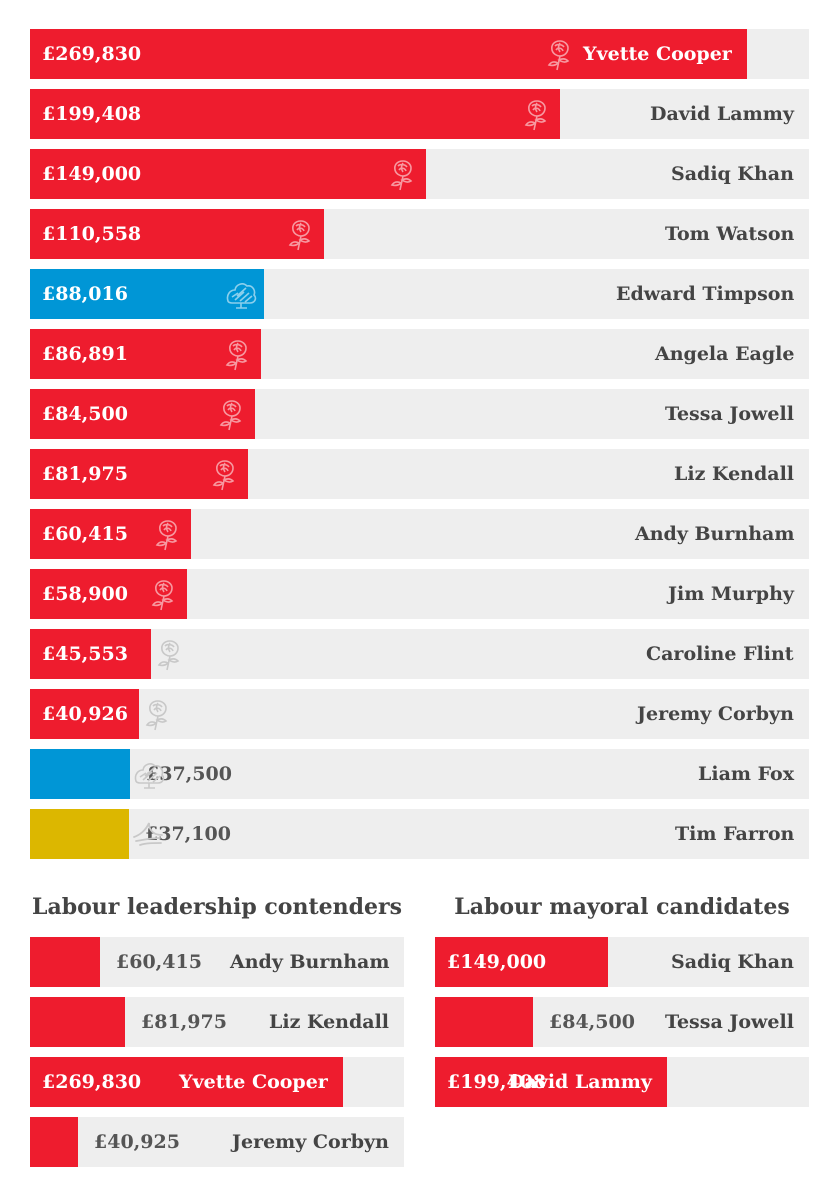  Describe the element at coordinates (720, 654) in the screenshot. I see `candidate-name: Caroline Flint` at that location.